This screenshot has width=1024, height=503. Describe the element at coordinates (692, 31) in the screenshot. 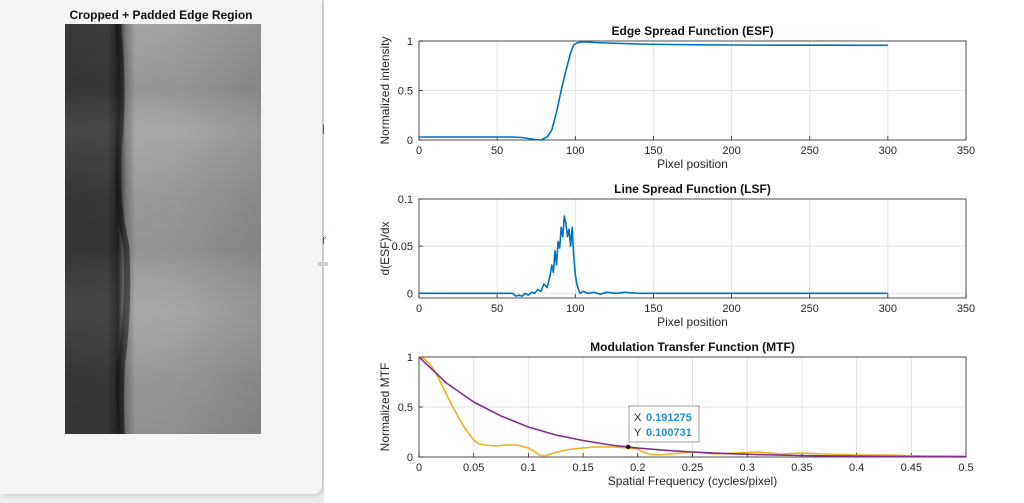

I see `chart-title: Edge Spread Function (ESF)` at that location.